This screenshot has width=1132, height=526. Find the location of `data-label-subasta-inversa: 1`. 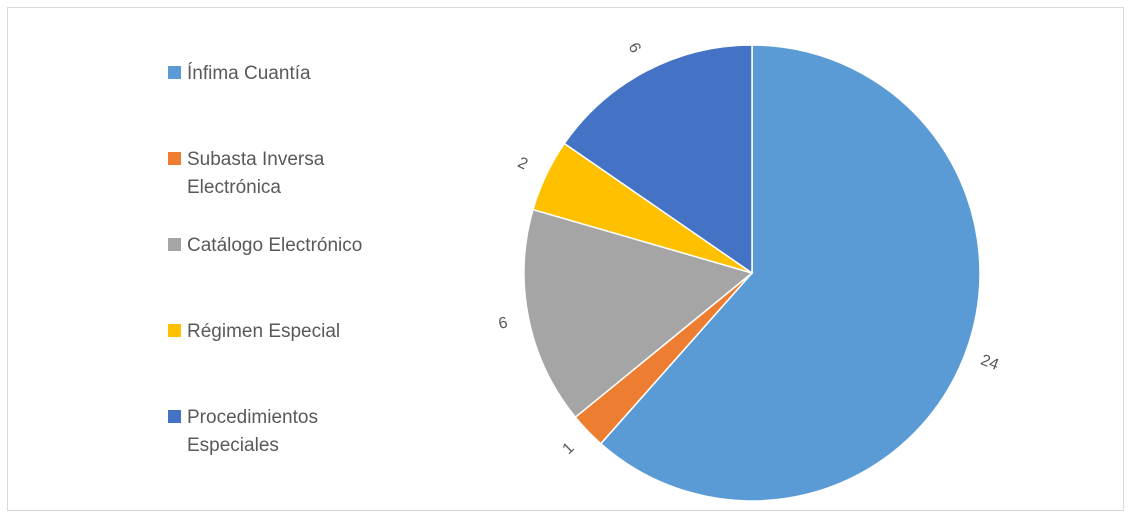

data-label-subasta-inversa: 1 is located at coordinates (569, 448).